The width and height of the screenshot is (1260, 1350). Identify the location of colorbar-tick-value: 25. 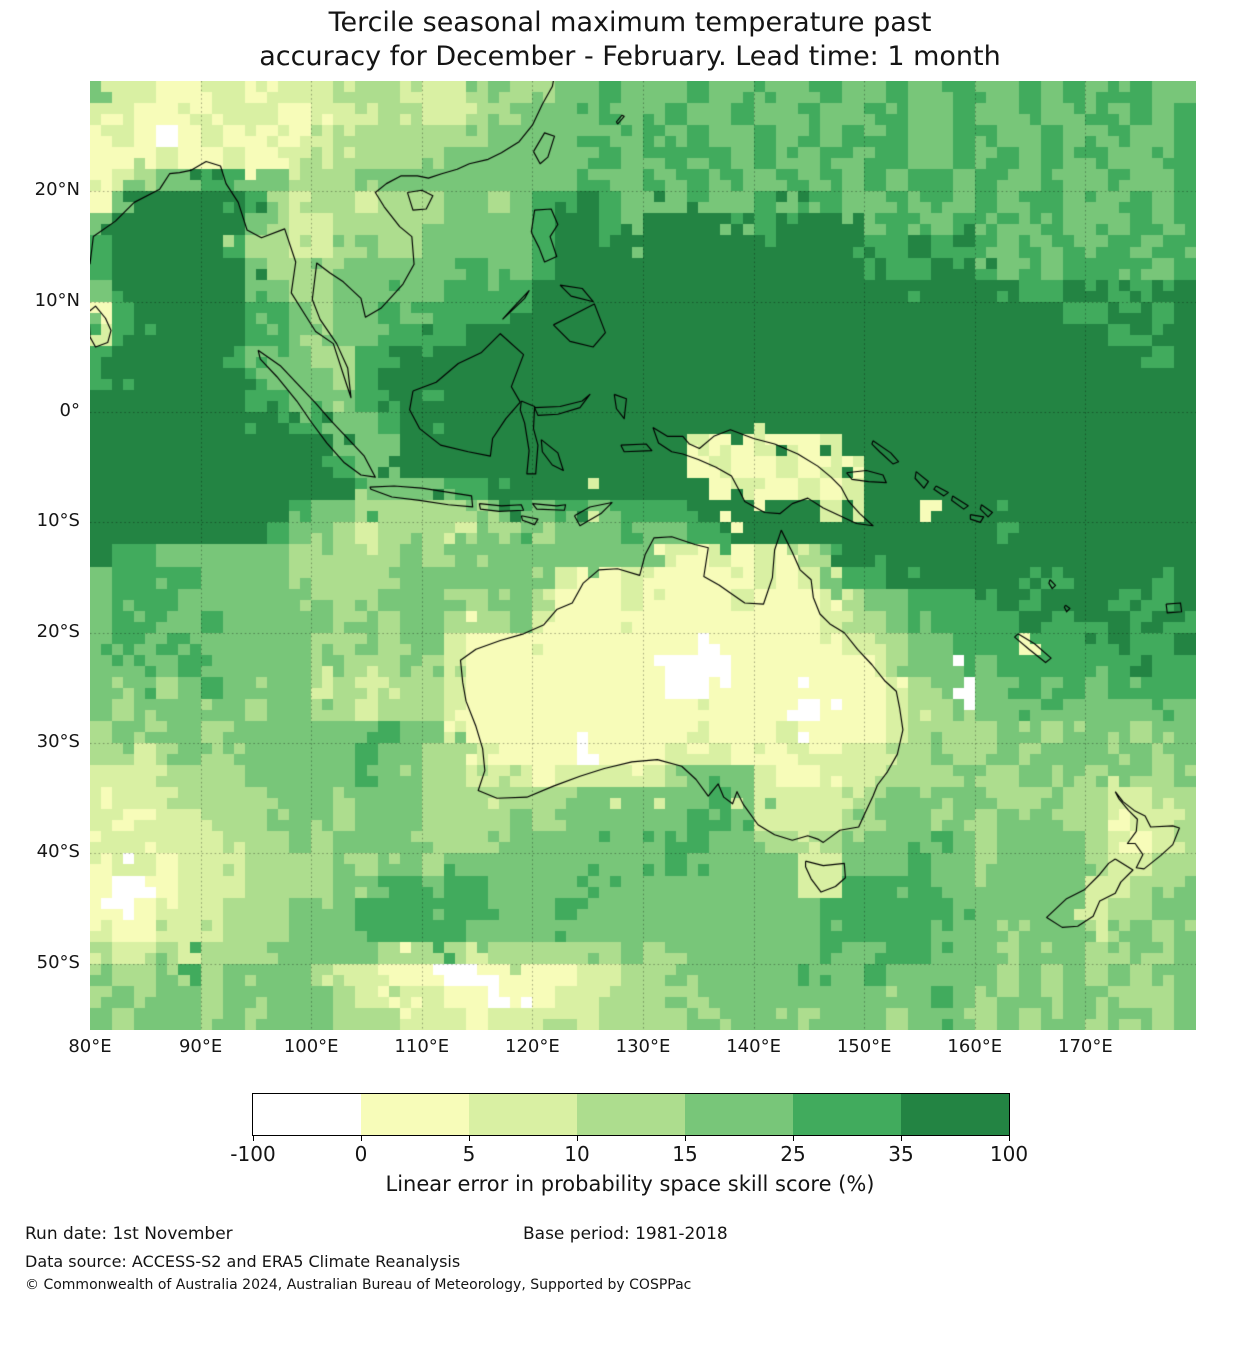
(793, 1154).